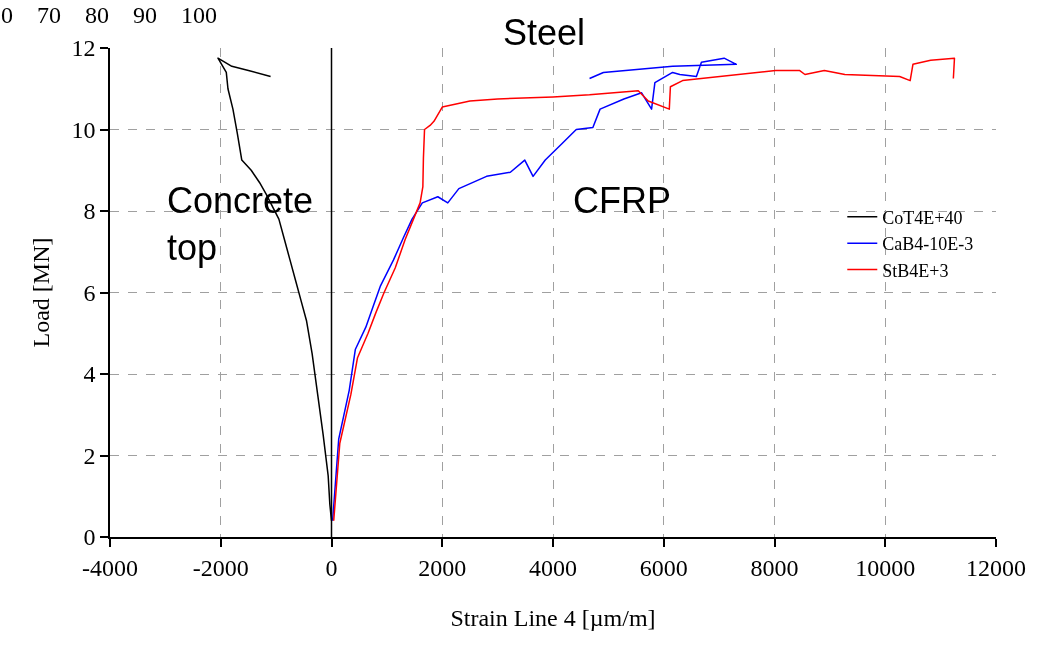  Describe the element at coordinates (622, 200) in the screenshot. I see `annotation: CFRP` at that location.